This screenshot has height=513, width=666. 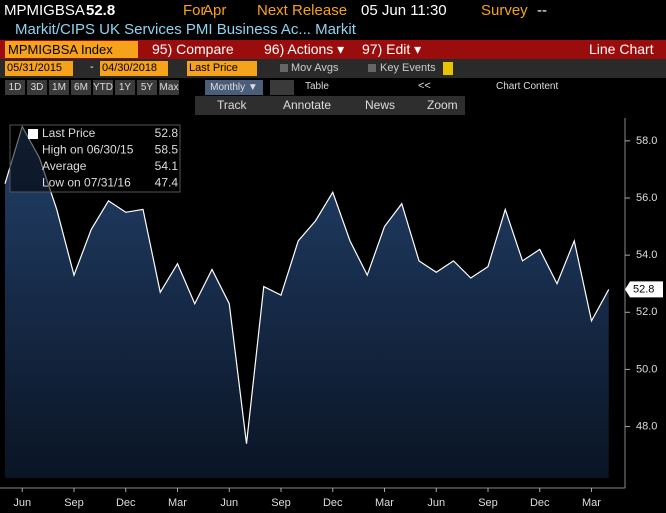 I want to click on end-date: 04/30/2018, so click(x=134, y=68).